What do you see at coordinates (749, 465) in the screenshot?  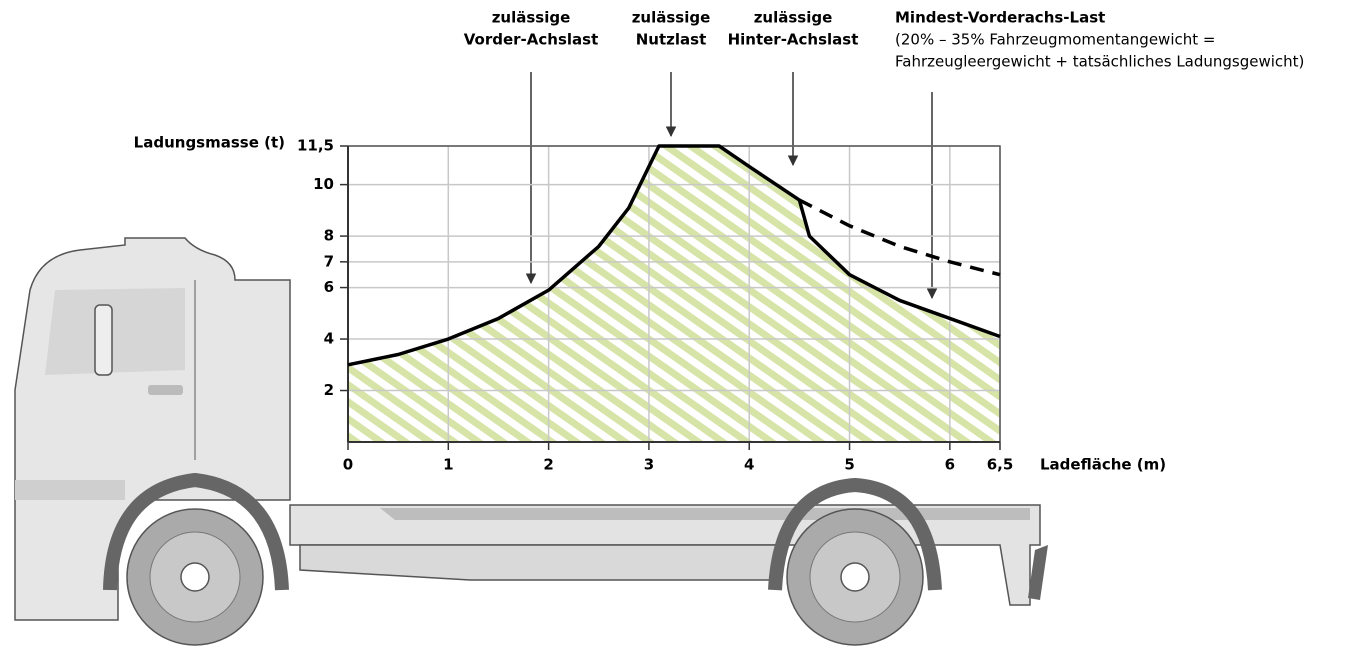 I see `x-tick-label: 4` at bounding box center [749, 465].